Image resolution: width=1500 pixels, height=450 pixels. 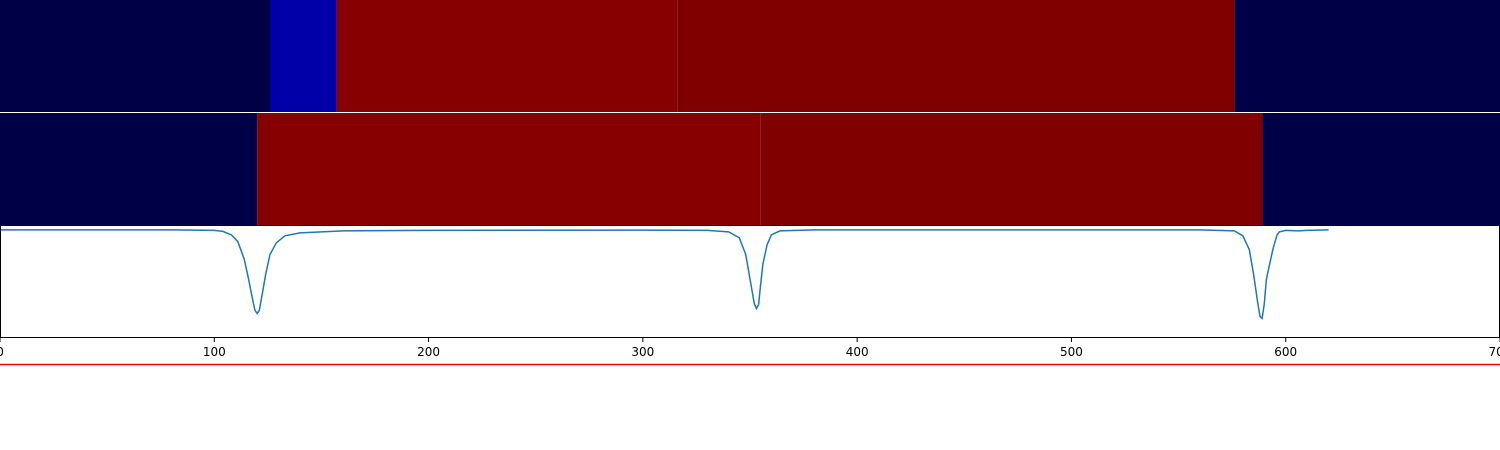 I want to click on x-tick-label-0: 0, so click(x=2, y=352).